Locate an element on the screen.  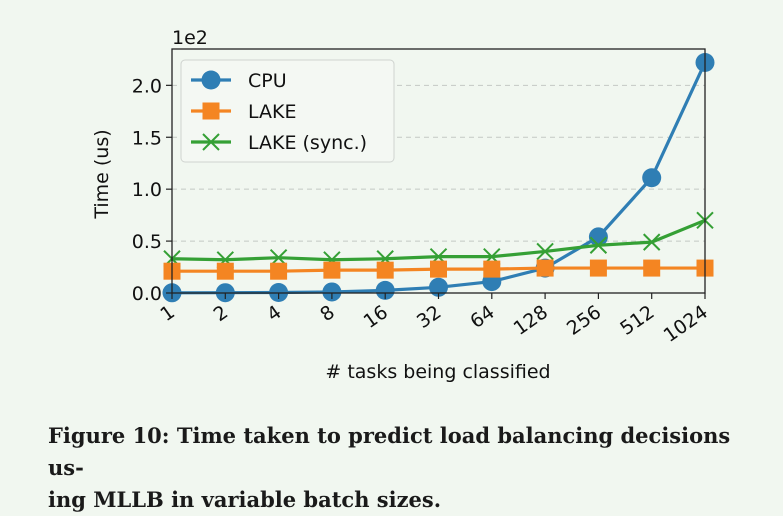
x-tick-label: 16 is located at coordinates (376, 317).